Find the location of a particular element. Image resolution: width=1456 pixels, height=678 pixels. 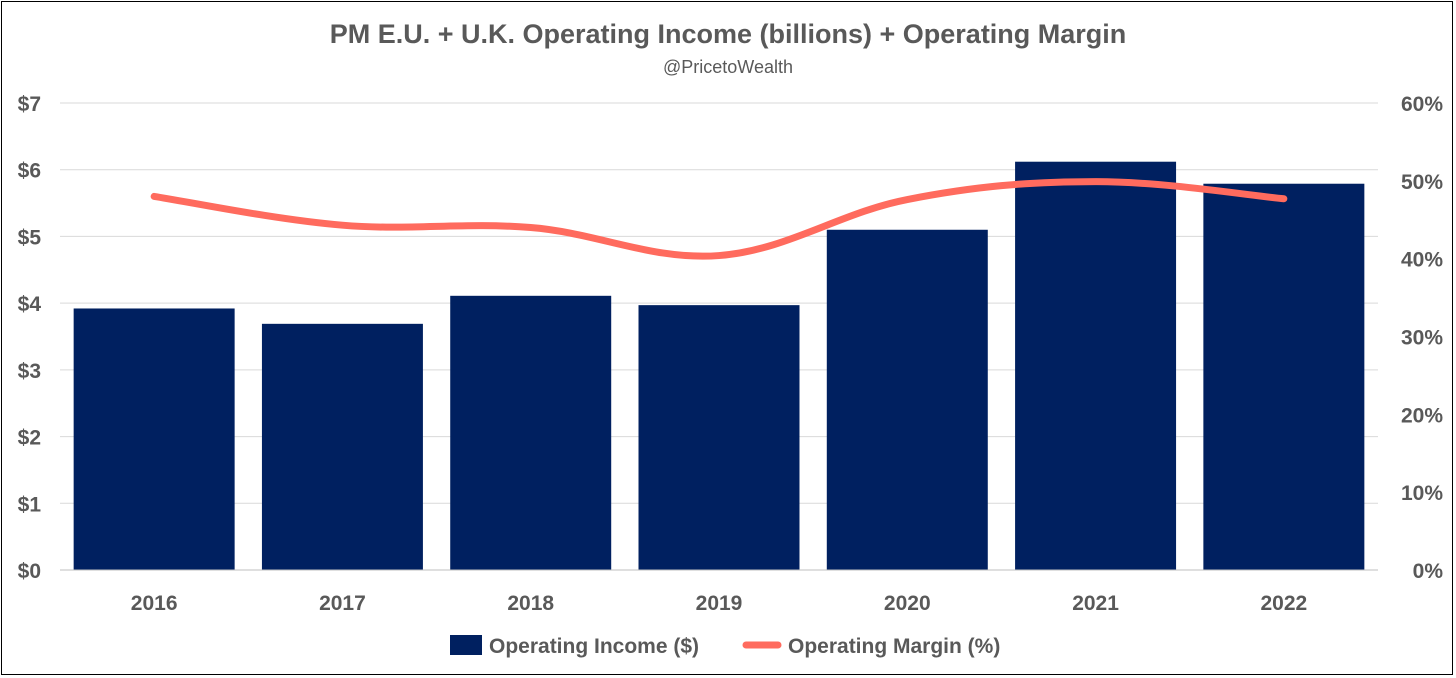

left-tick-label: $5 is located at coordinates (30, 237).